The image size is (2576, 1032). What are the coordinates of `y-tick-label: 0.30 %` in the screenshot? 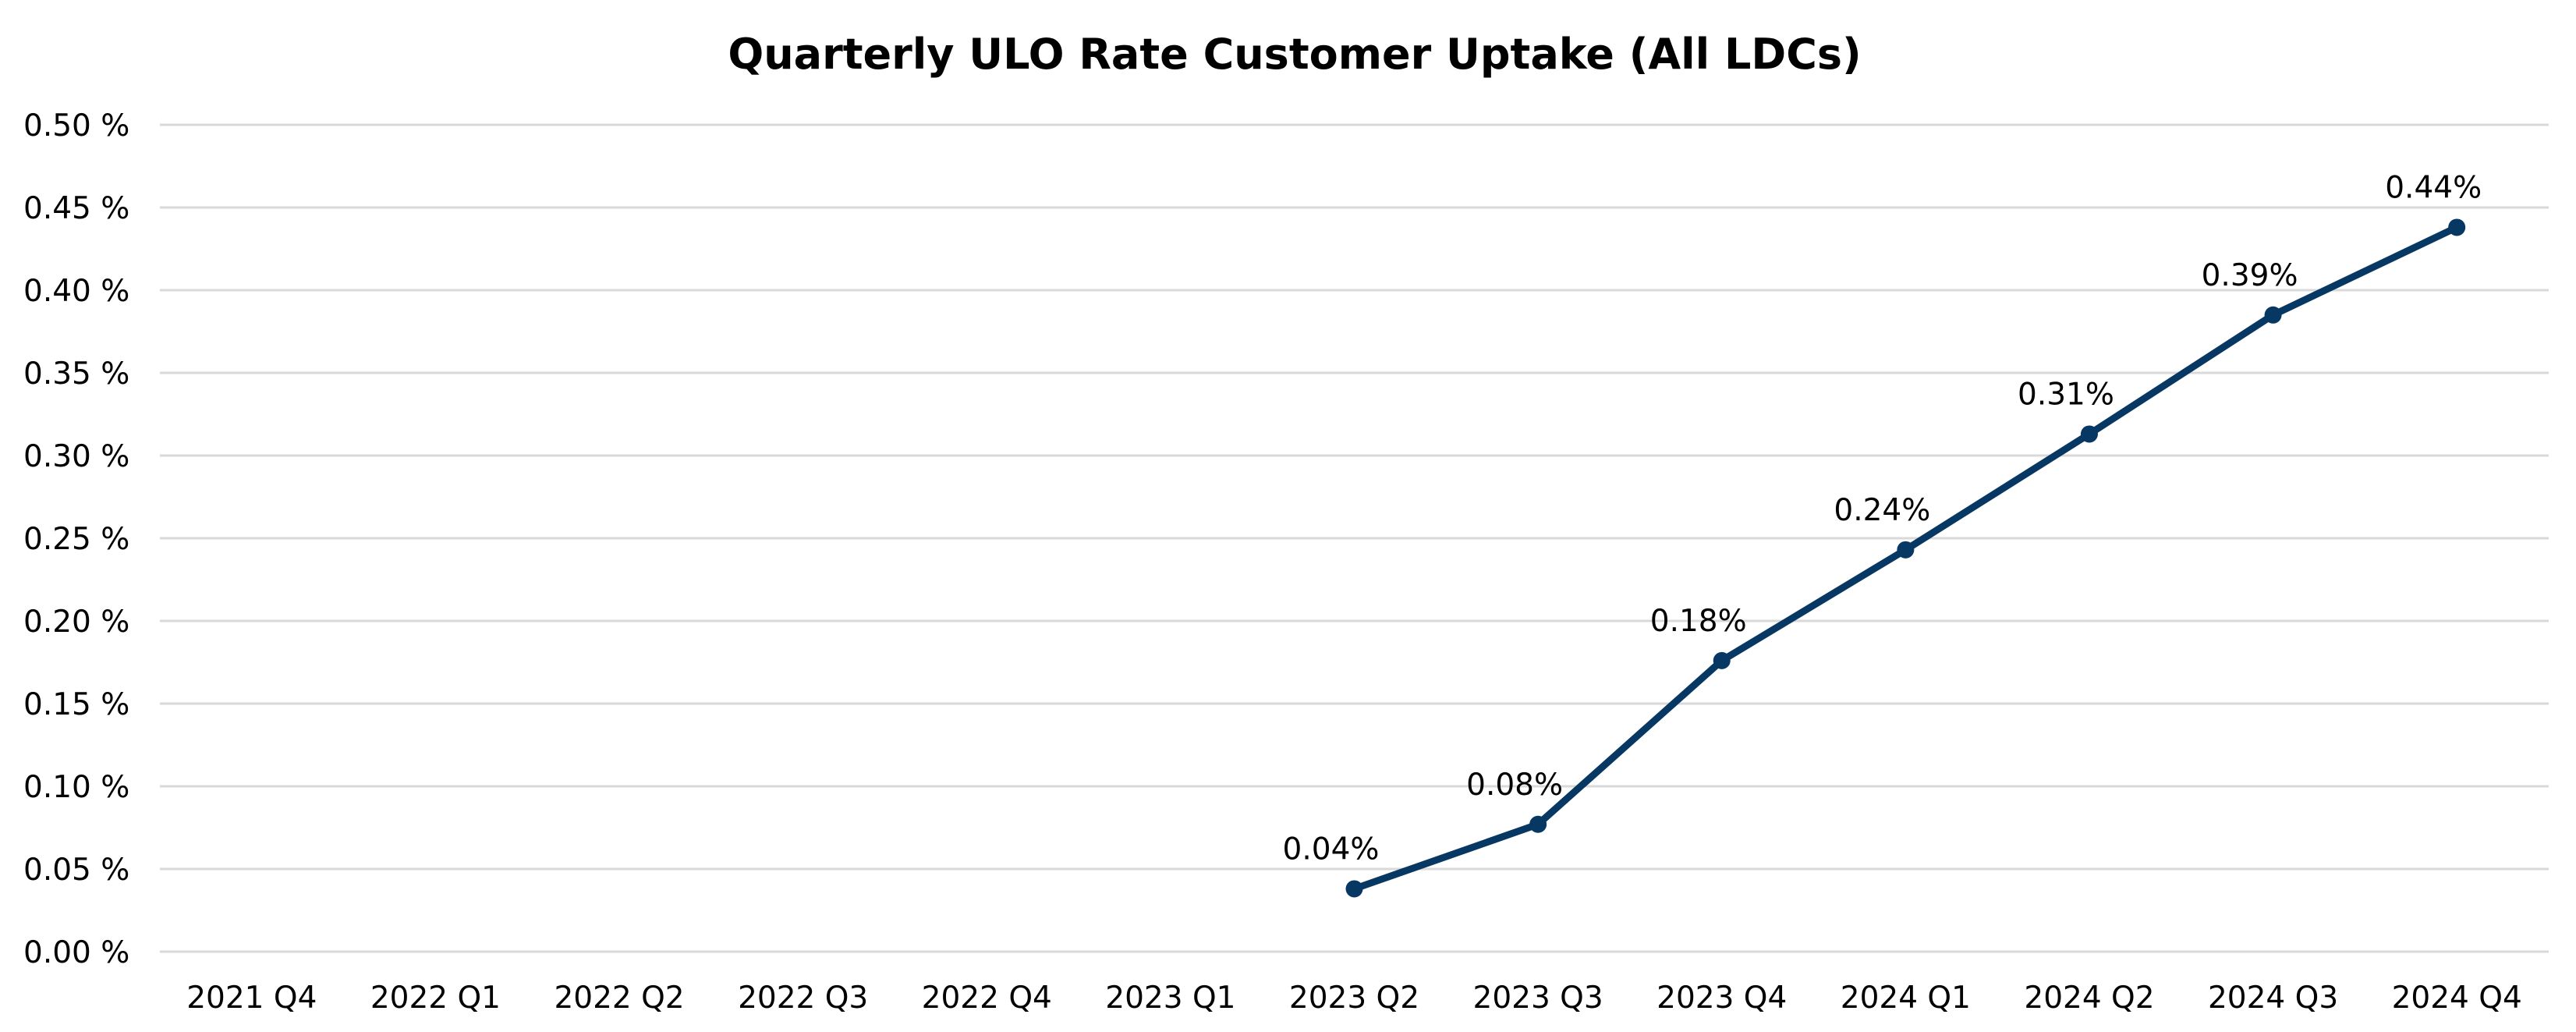 It's located at (76, 456).